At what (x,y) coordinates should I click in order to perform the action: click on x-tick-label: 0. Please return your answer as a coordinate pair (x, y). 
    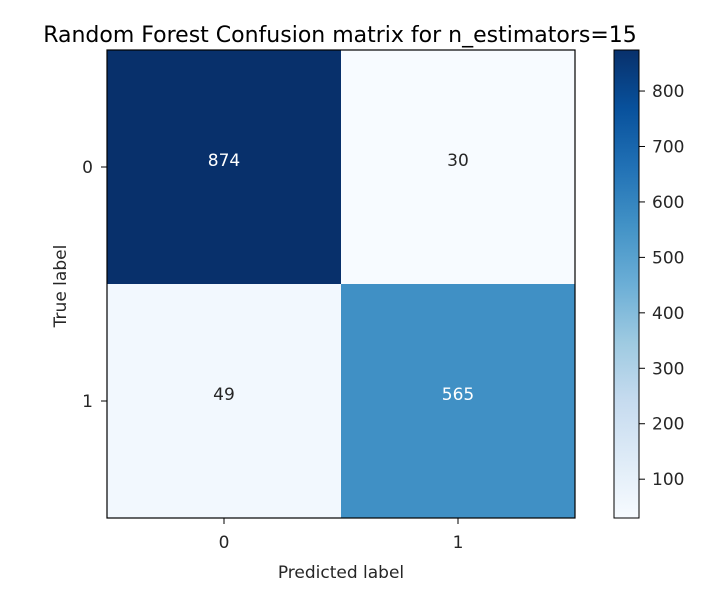
    Looking at the image, I should click on (224, 543).